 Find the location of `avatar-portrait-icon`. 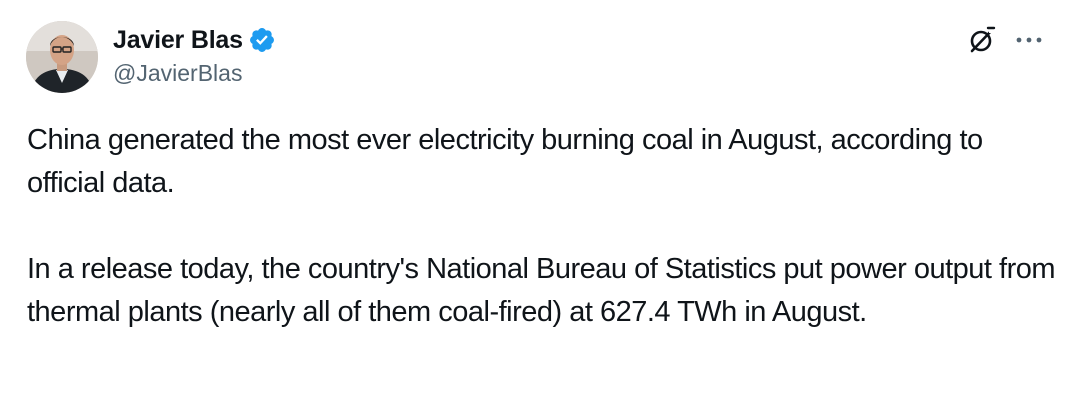

avatar-portrait-icon is located at coordinates (62, 57).